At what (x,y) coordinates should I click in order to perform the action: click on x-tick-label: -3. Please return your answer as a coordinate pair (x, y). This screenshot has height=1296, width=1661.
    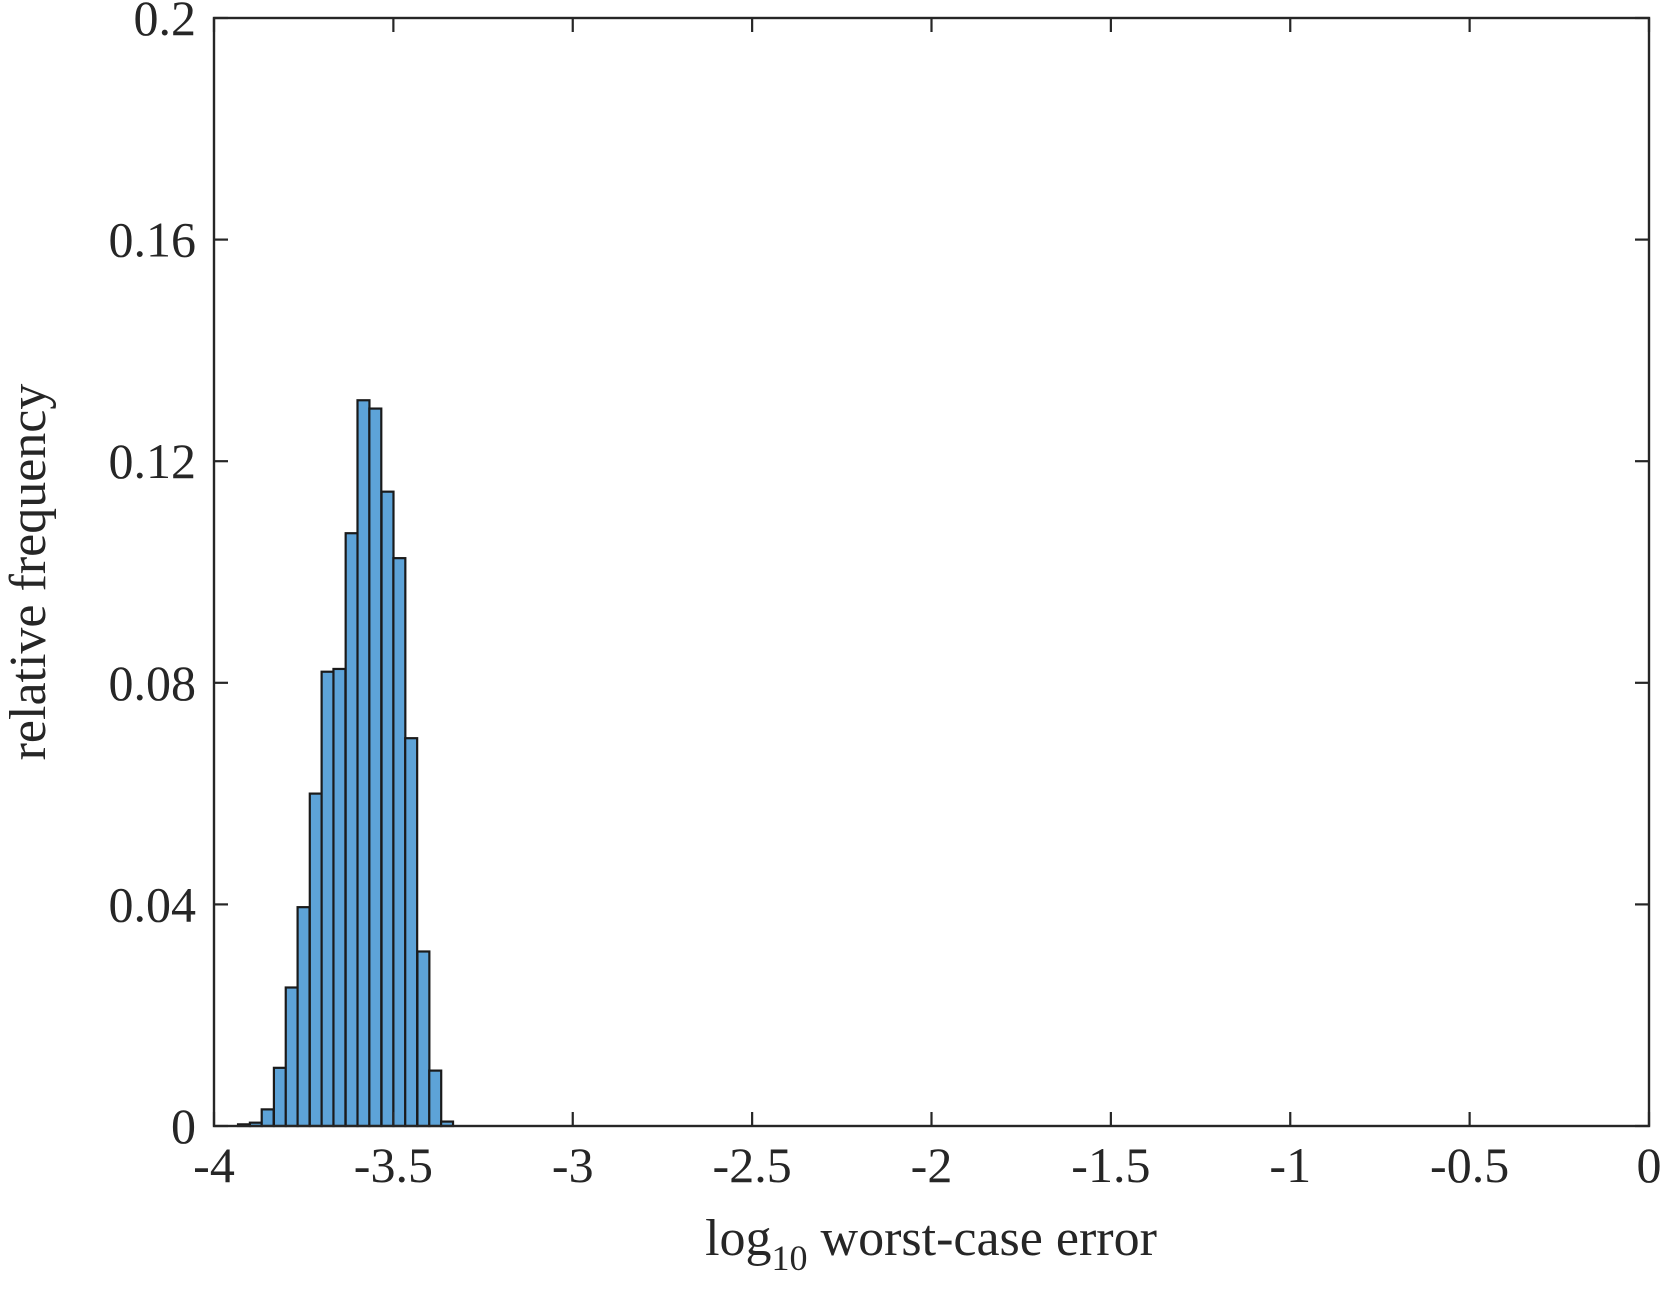
    Looking at the image, I should click on (573, 1165).